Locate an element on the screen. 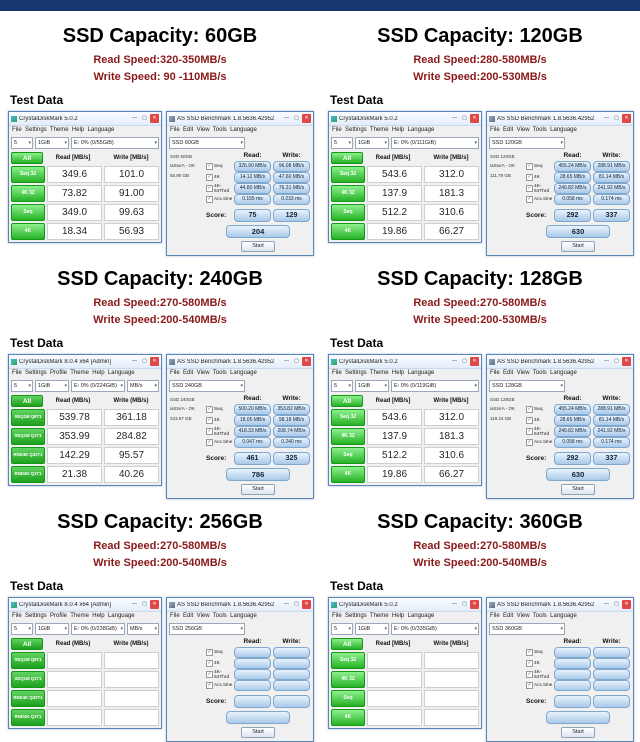  asd-drive-dropdown: SSD 256GB is located at coordinates (207, 629).